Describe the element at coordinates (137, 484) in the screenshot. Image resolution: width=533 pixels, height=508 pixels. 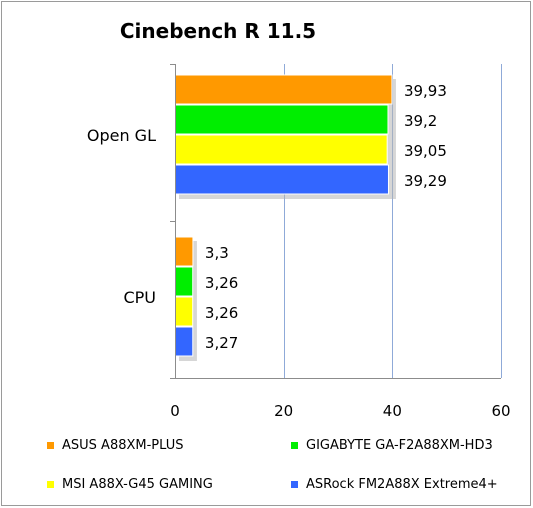
I see `legend-label: MSI A88X-G45 GAMING` at that location.